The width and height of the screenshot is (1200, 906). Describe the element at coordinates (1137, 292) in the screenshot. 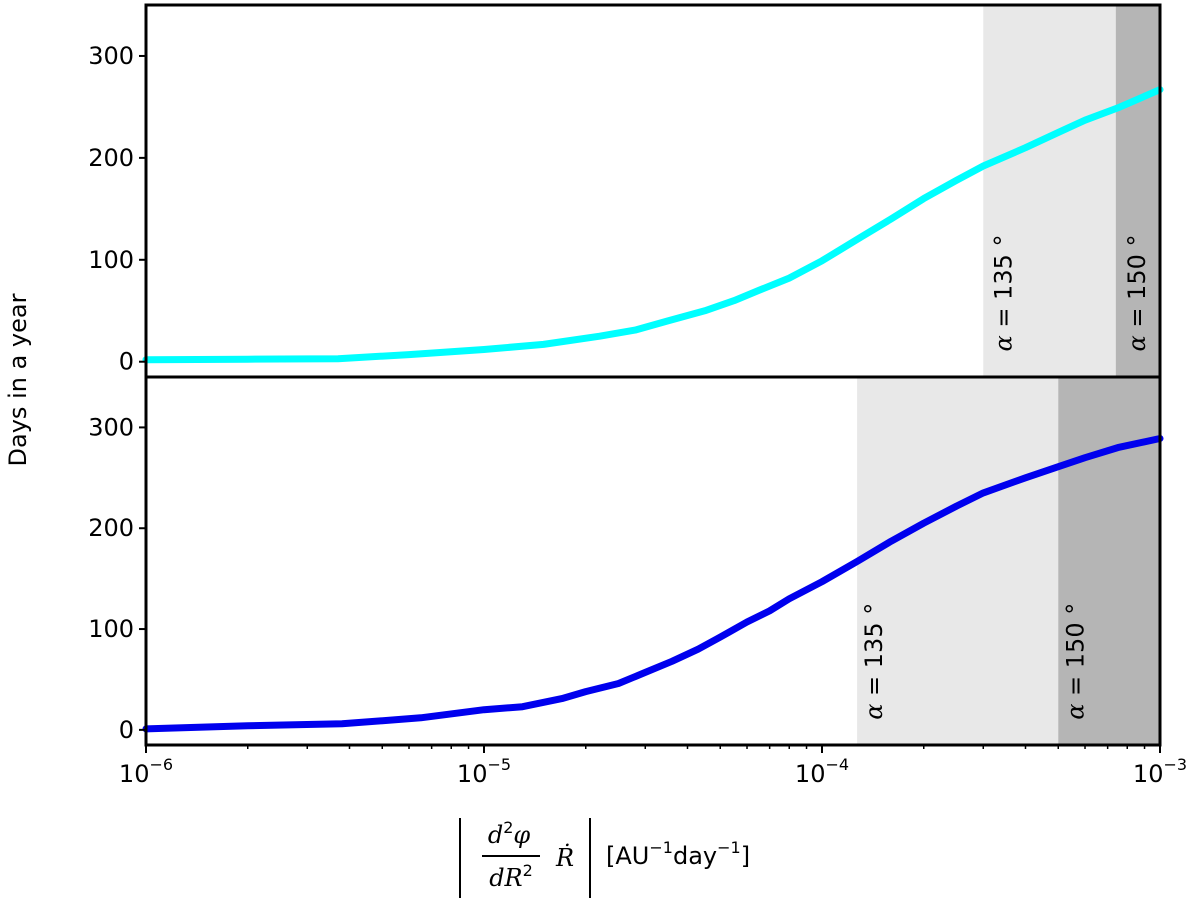

I see `top-band-label-2: α = 150 °` at that location.